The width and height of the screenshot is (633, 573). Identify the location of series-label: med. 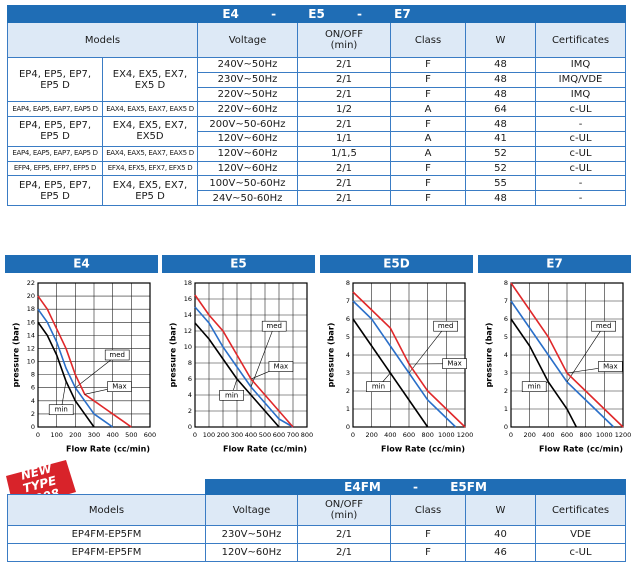
(117, 355).